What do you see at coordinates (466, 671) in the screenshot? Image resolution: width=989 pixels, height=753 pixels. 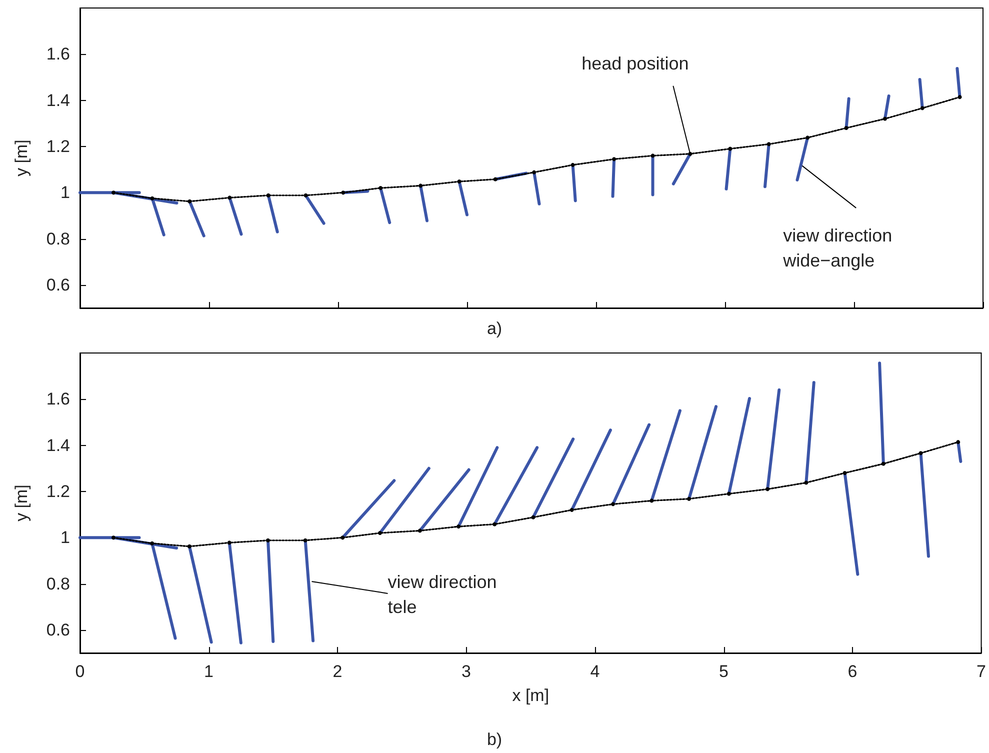 I see `x-tick-label: 3` at bounding box center [466, 671].